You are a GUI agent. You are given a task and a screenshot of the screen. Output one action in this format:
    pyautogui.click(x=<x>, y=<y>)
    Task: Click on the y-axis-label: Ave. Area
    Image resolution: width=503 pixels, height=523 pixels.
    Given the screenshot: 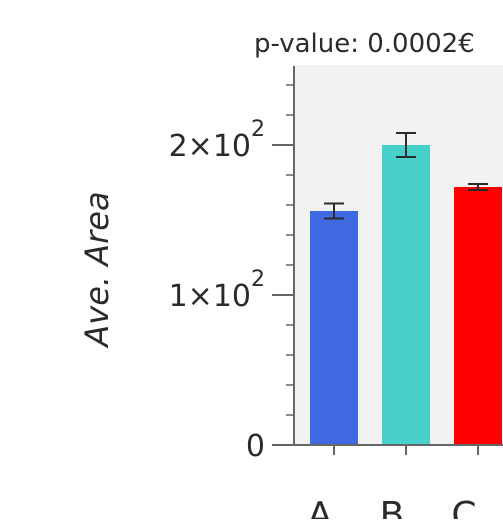 What is the action you would take?
    pyautogui.click(x=97, y=269)
    